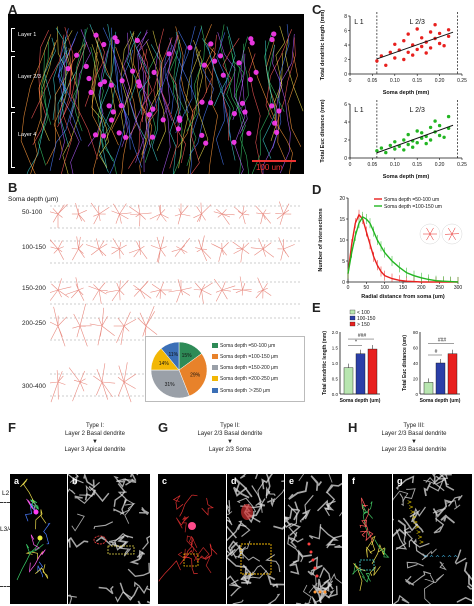 The height and width of the screenshot is (606, 474). What do you see at coordinates (415, 522) in the screenshot?
I see `yellow-arrowhead: >` at bounding box center [415, 522].